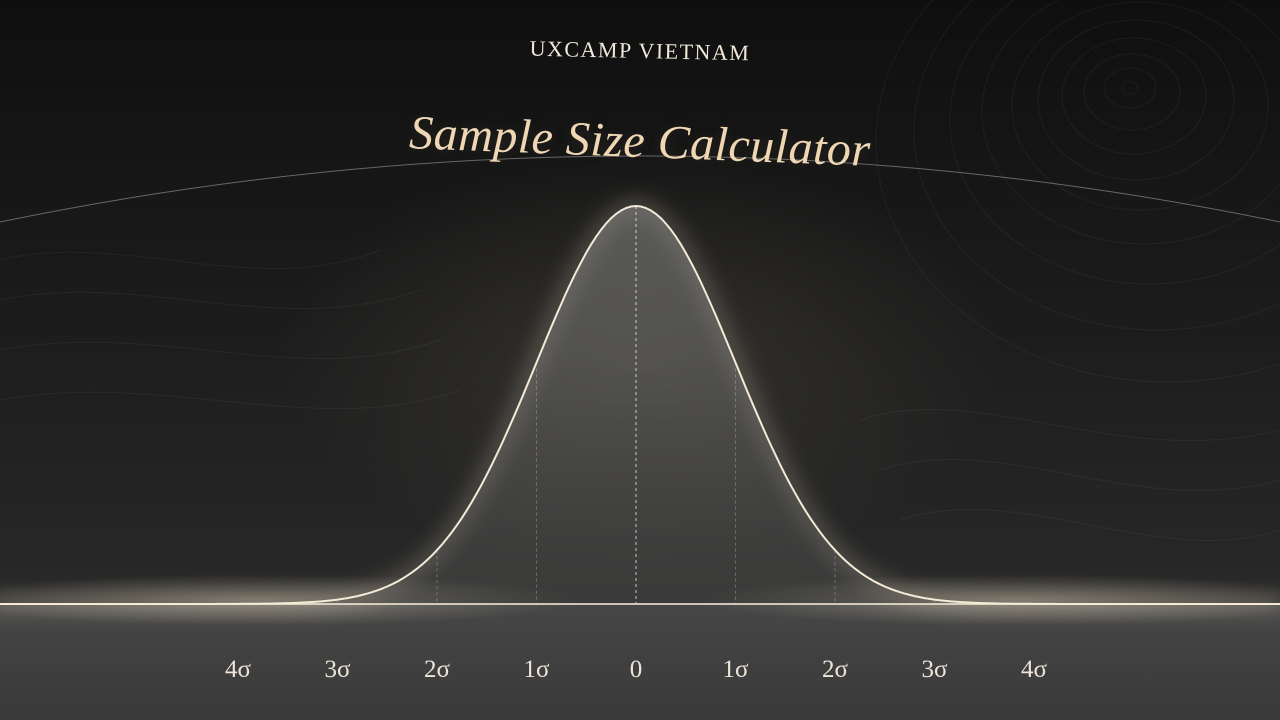 The height and width of the screenshot is (720, 1280). I want to click on horizon-arc, so click(640, 189).